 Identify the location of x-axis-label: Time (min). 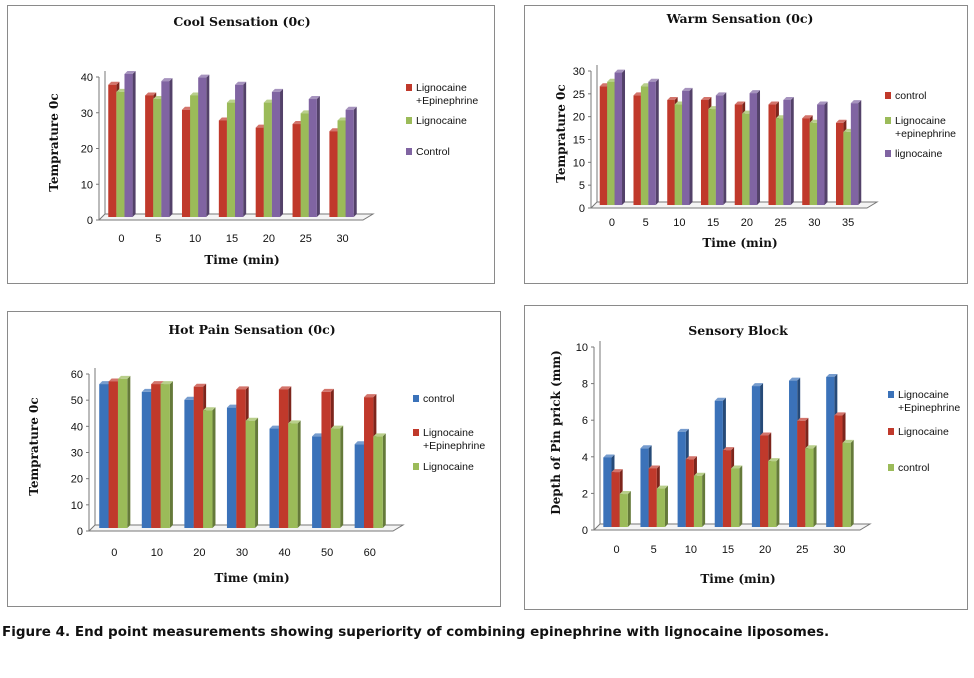
(251, 578).